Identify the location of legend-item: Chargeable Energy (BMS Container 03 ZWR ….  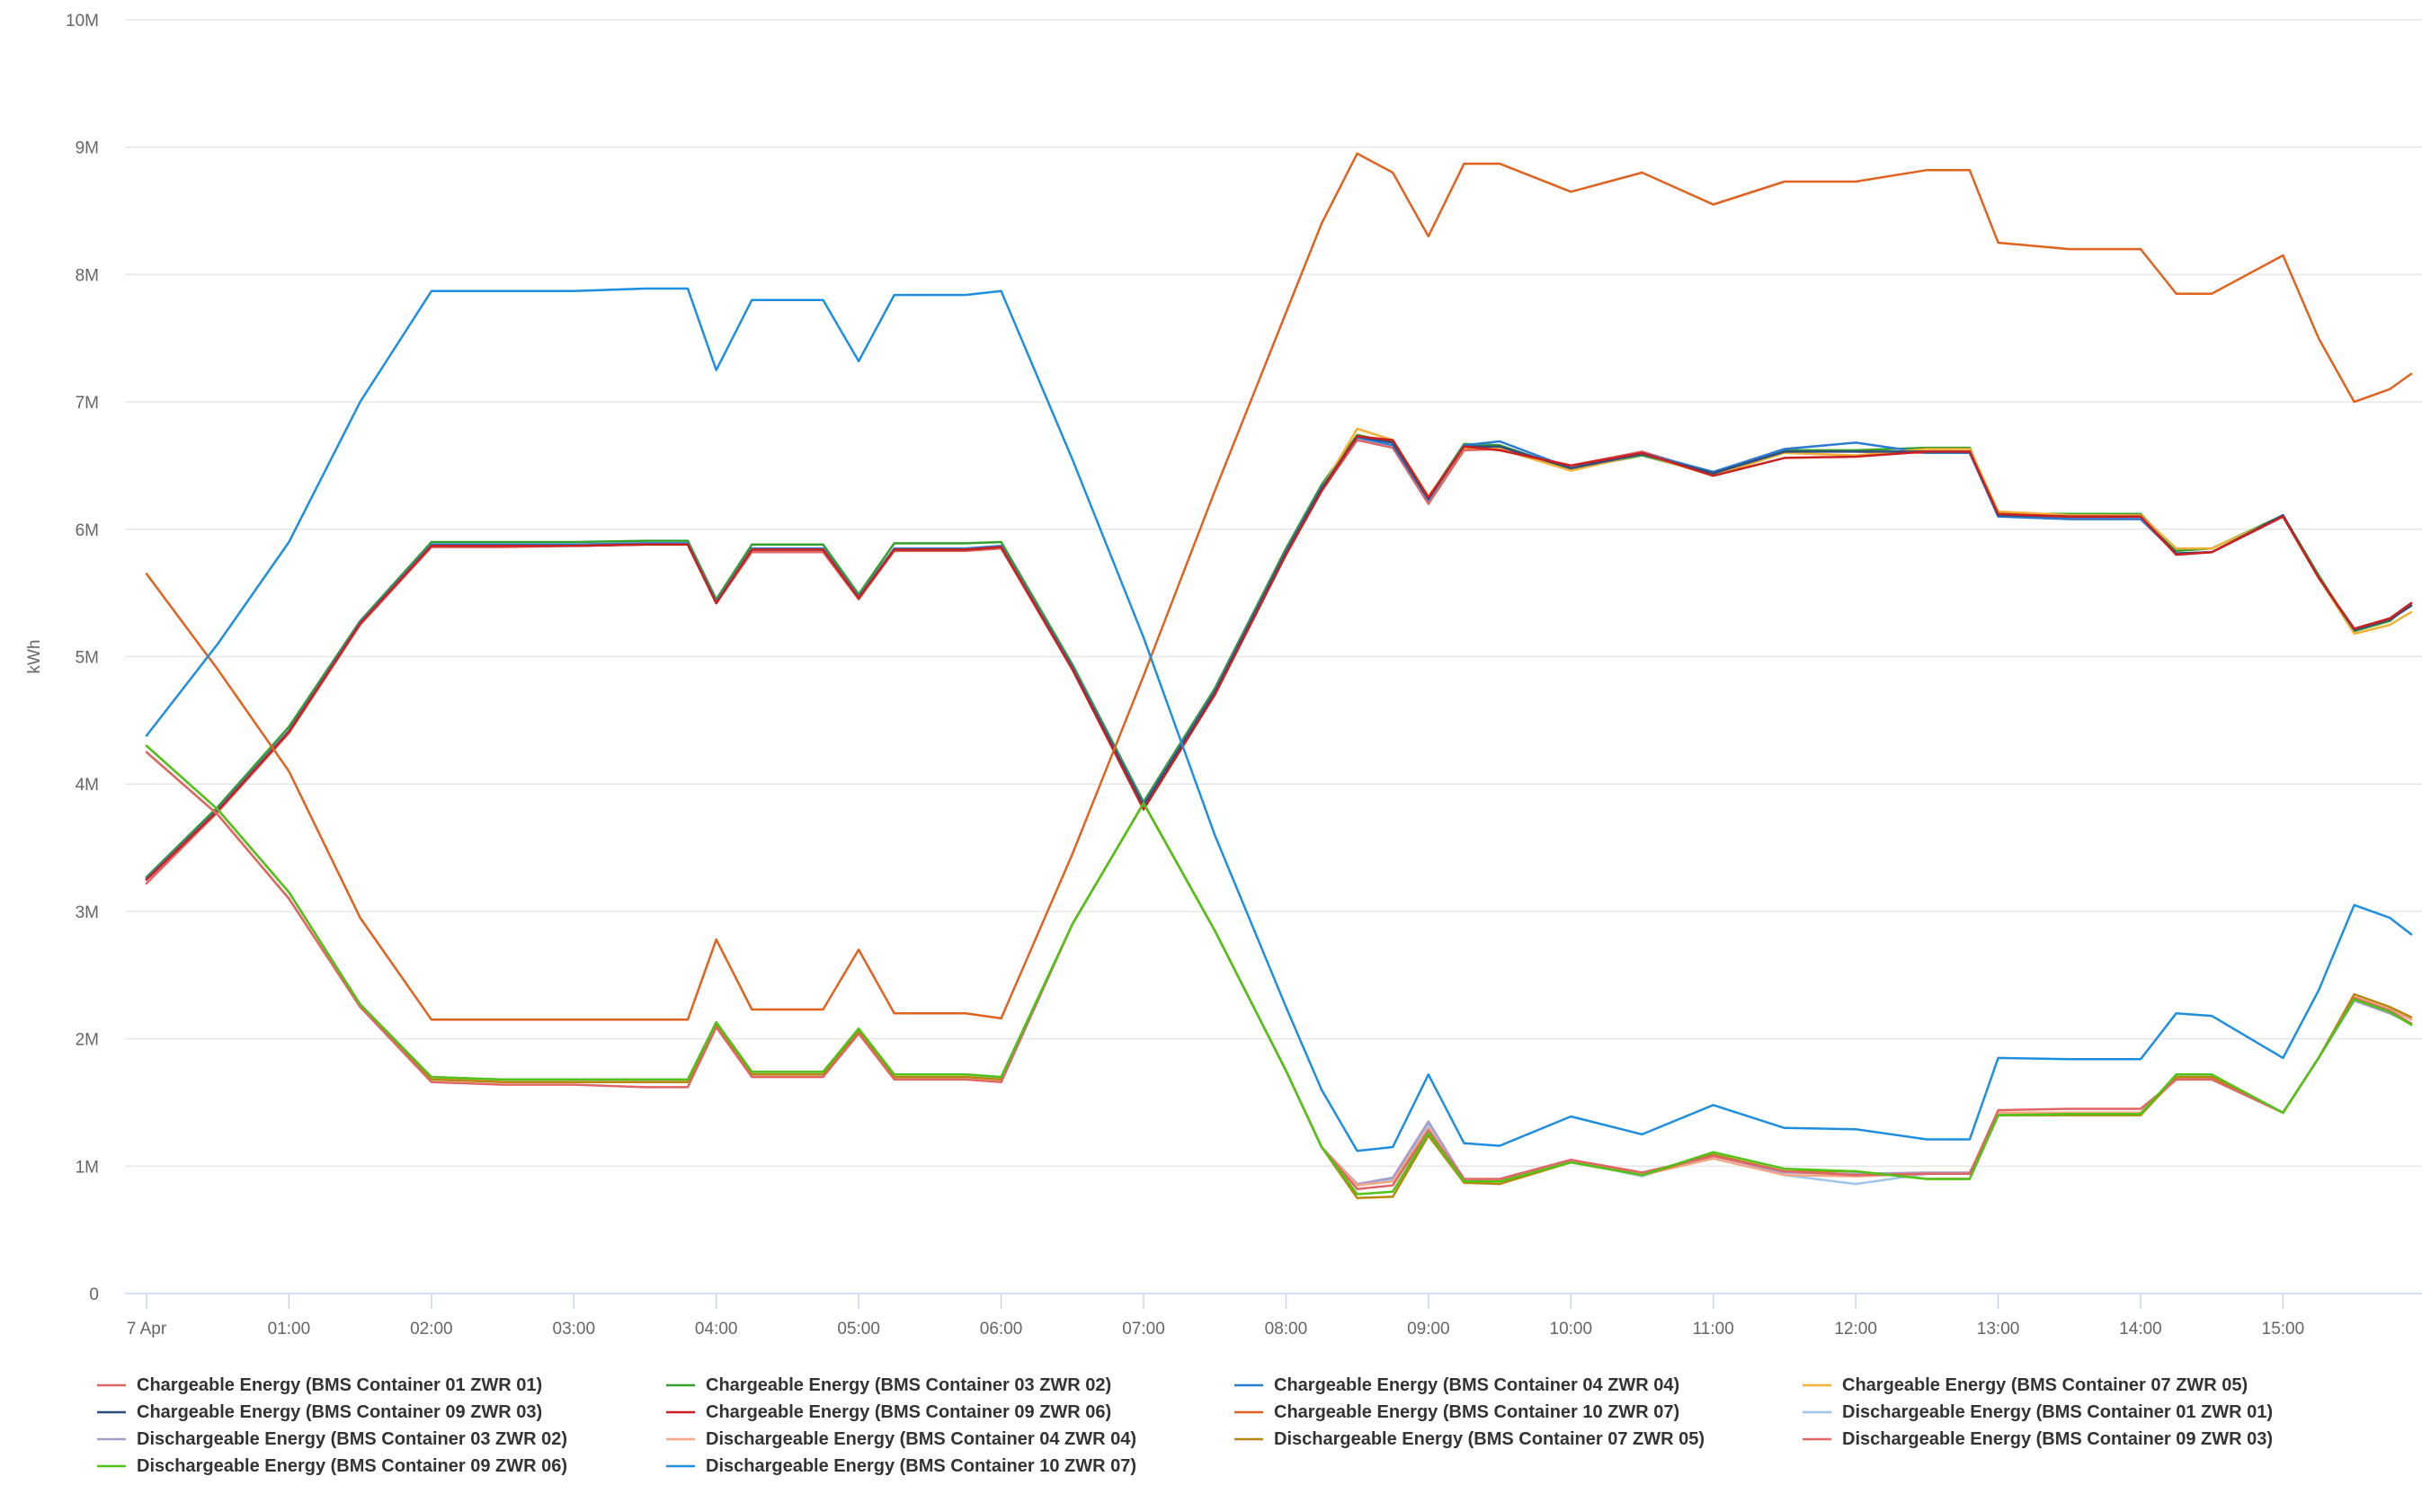
(888, 1385).